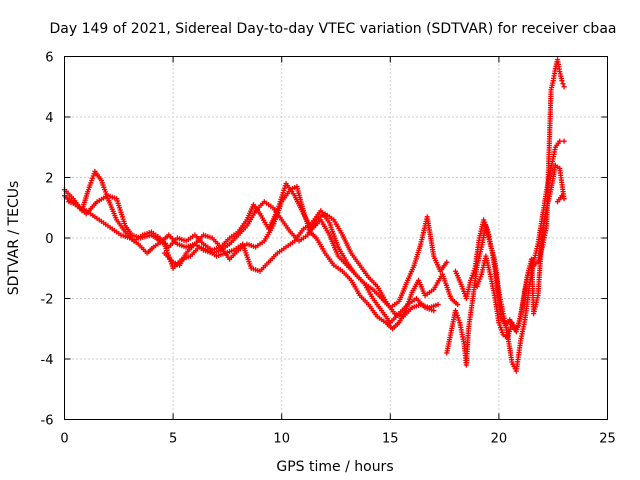  I want to click on y-axis-label: SDTVAR / TECUs, so click(14, 238).